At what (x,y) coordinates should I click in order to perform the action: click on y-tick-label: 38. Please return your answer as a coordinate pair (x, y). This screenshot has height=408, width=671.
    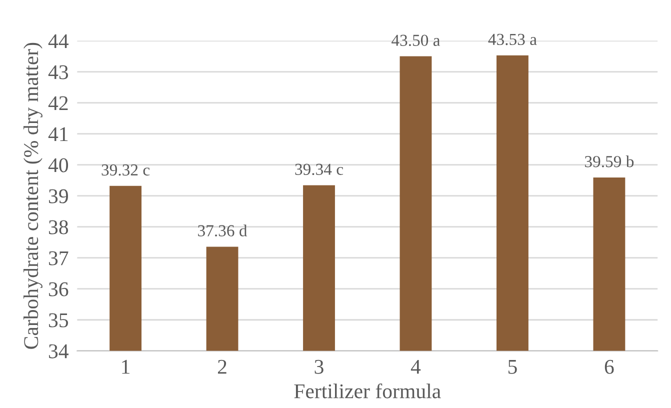
    Looking at the image, I should click on (58, 227).